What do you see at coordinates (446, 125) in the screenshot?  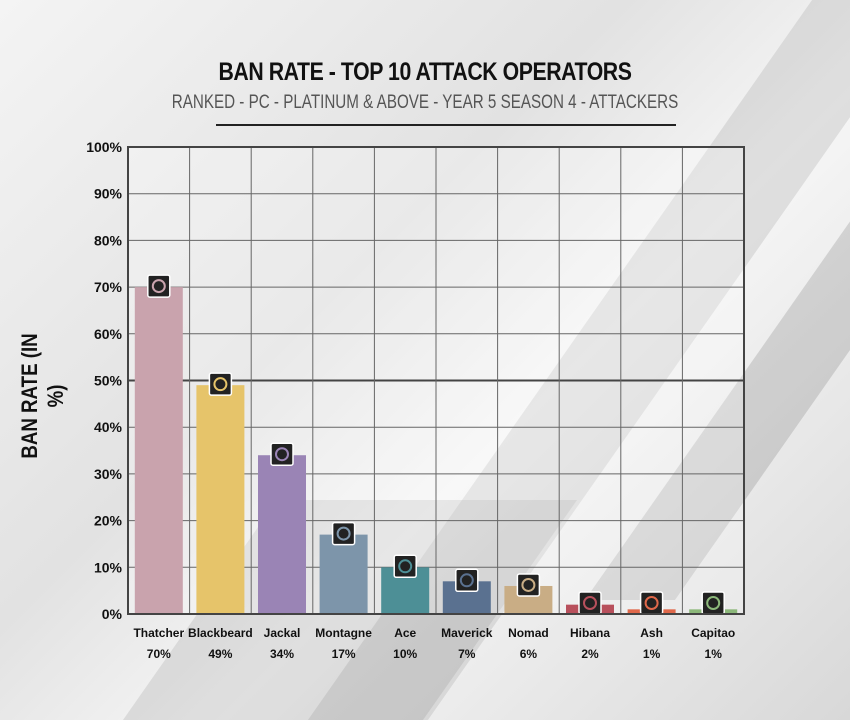 I see `title-divider` at bounding box center [446, 125].